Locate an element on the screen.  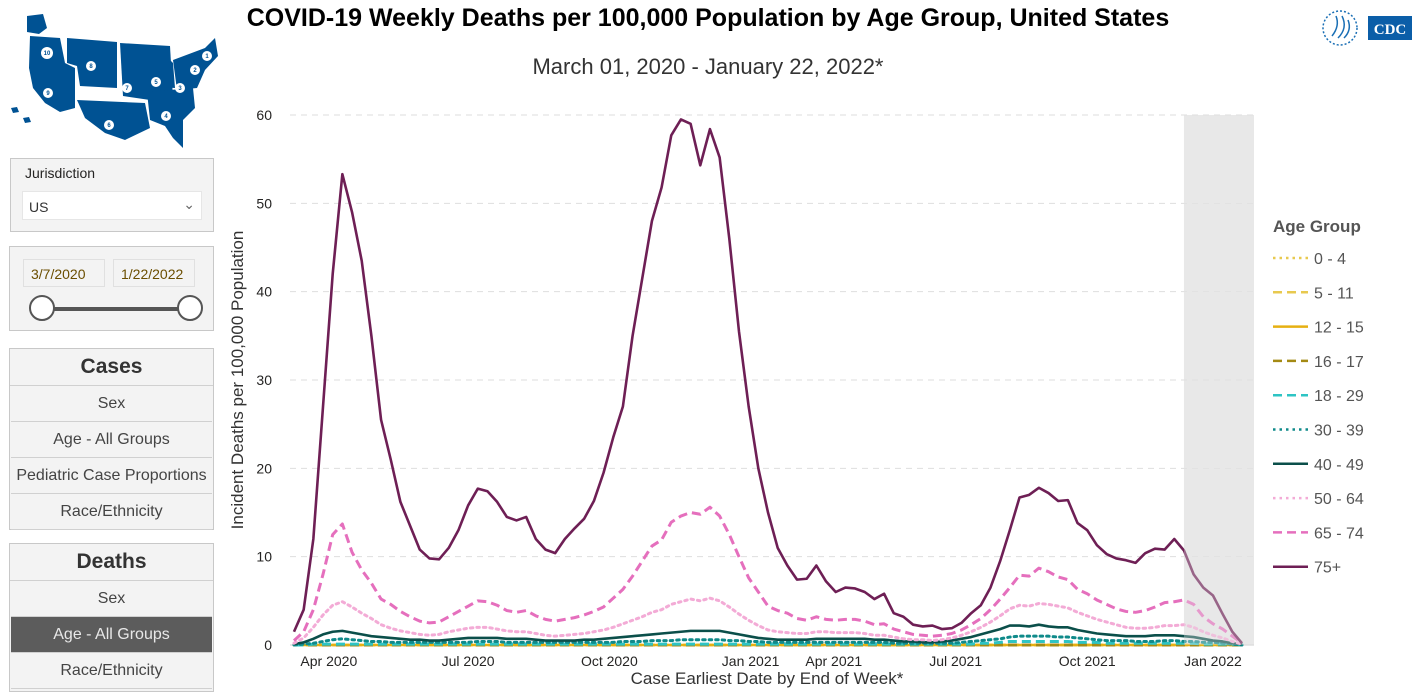
y-axis-title: Incident Deaths per 100,000 Population is located at coordinates (237, 380).